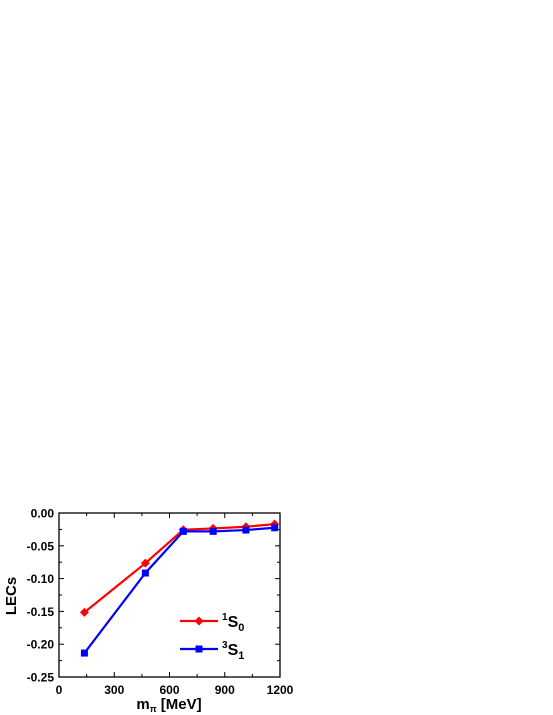 Image resolution: width=553 pixels, height=715 pixels. I want to click on x-tick-label: 0, so click(59, 690).